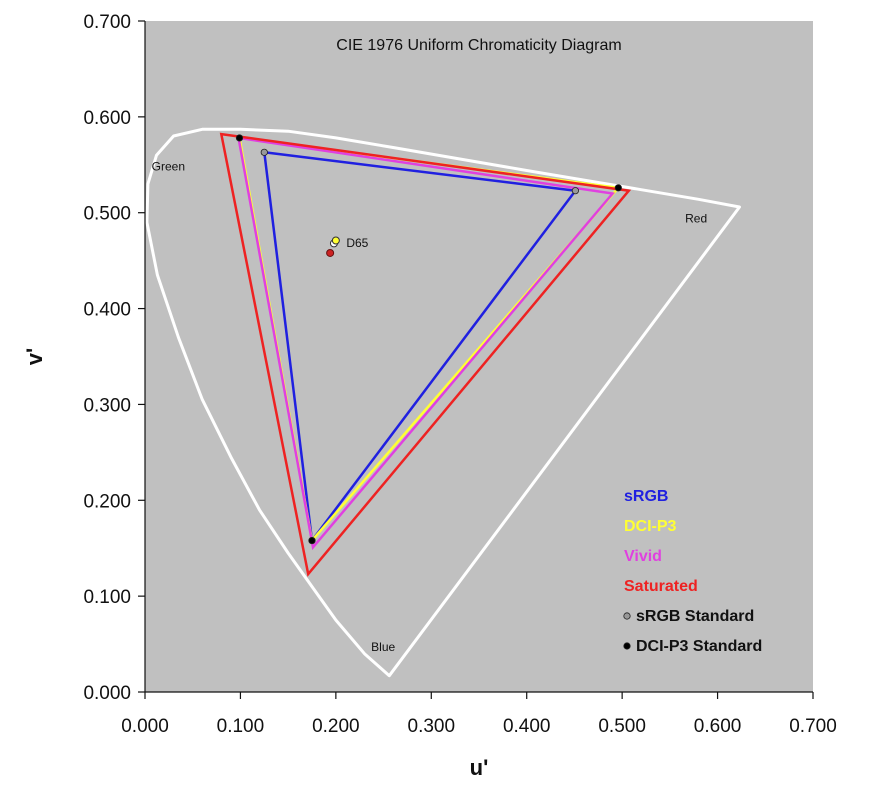  Describe the element at coordinates (699, 646) in the screenshot. I see `legend-label-dci-p3-standard: DCI-P3 Standard` at that location.